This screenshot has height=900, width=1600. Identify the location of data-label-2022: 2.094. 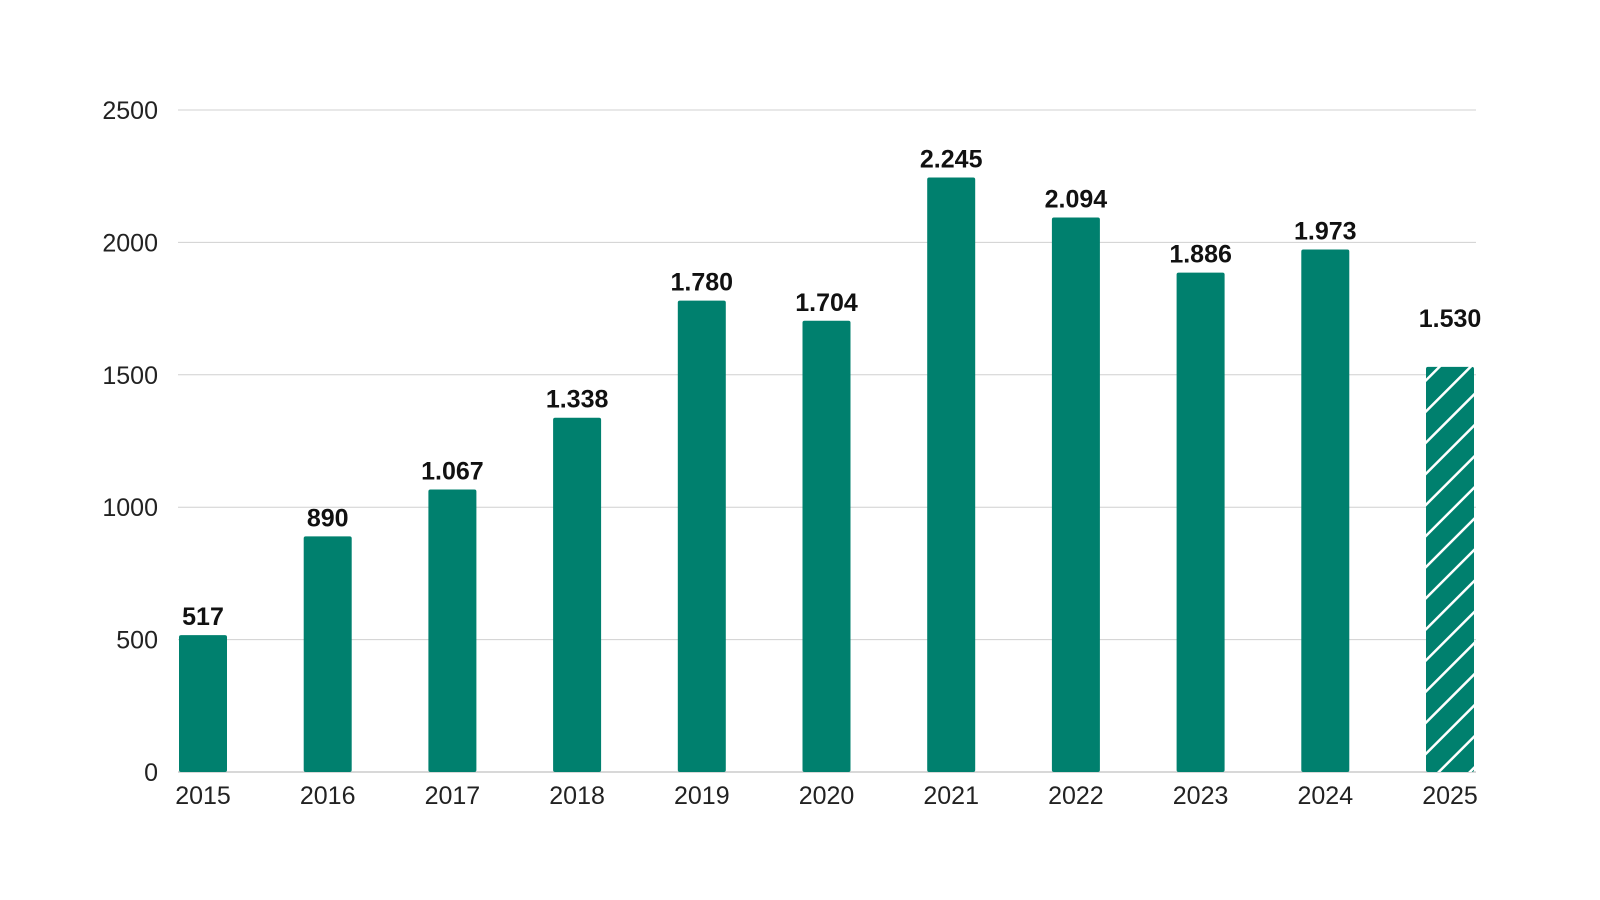
(1076, 200).